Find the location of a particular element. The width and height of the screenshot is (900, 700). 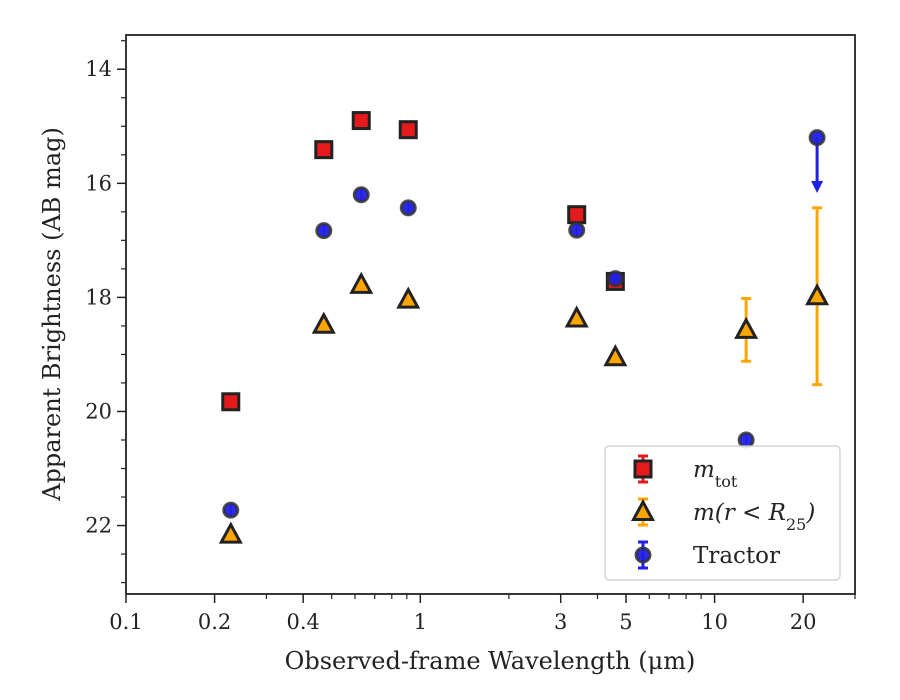

x-tick-label: 0.4 is located at coordinates (302, 622).